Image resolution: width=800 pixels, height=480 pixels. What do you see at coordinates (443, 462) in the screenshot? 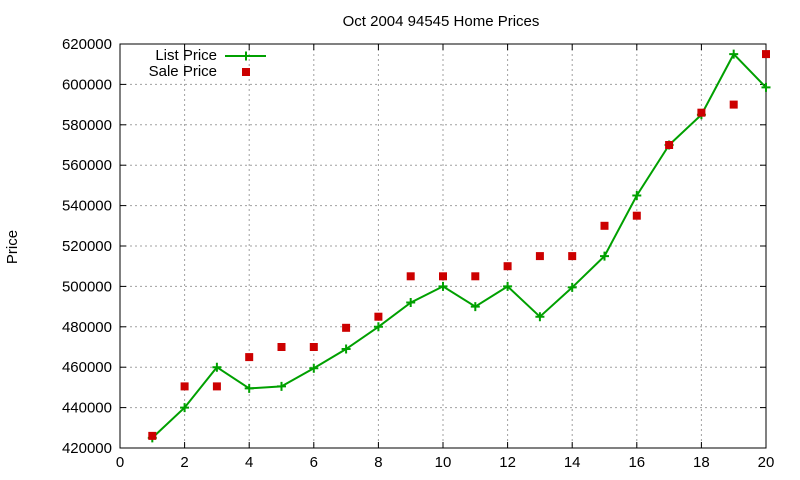
I see `x-tick-label: 10` at bounding box center [443, 462].